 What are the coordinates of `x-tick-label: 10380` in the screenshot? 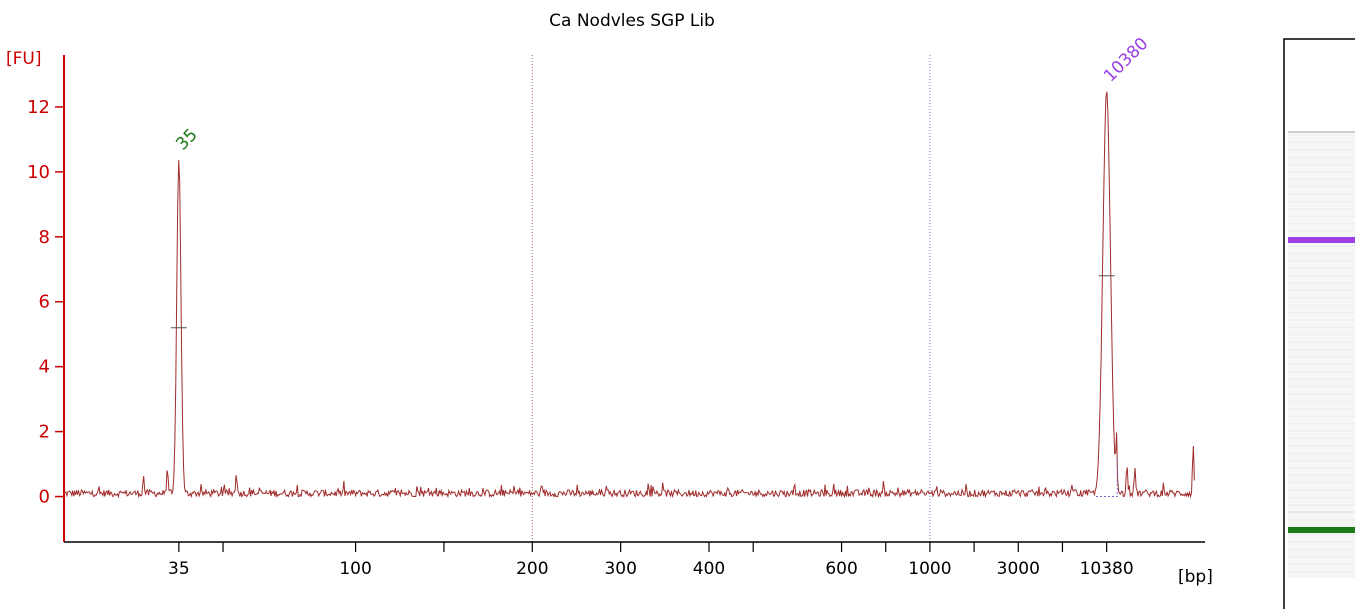 It's located at (1107, 569).